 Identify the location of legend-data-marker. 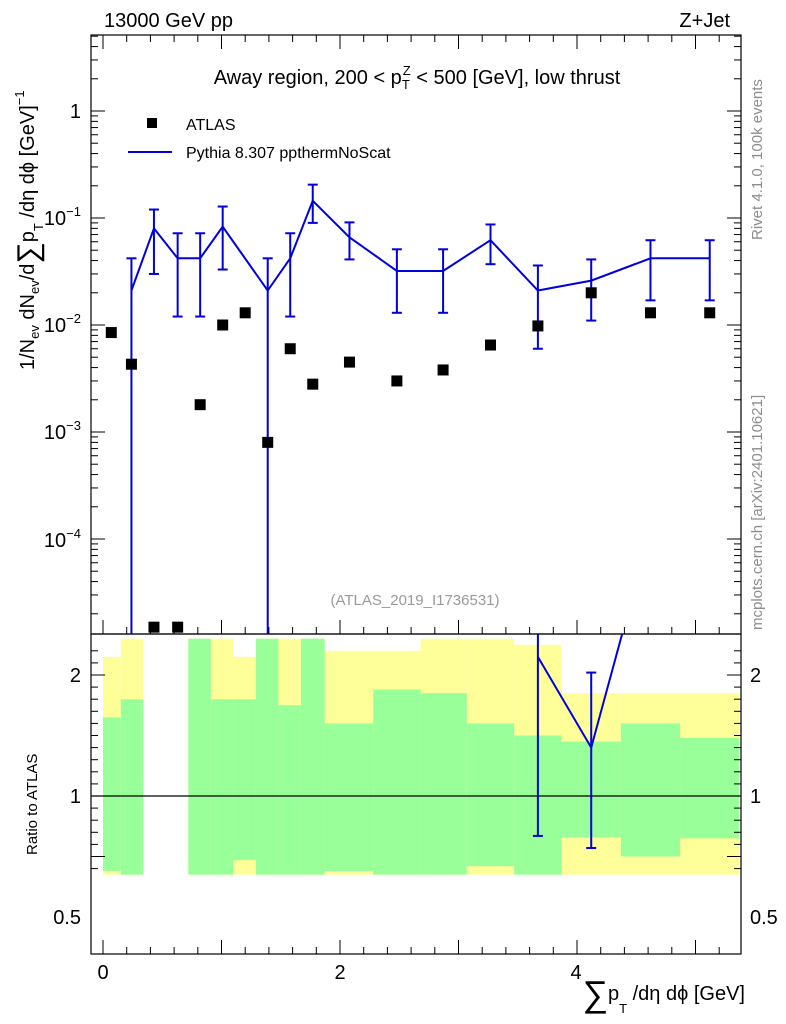
(152, 123).